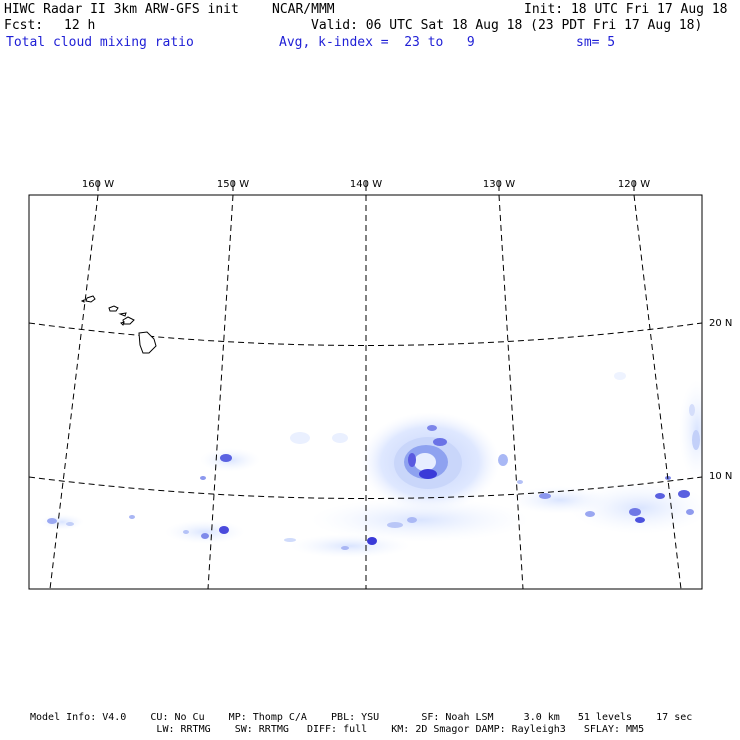  I want to click on meridian-150w, so click(220, 392).